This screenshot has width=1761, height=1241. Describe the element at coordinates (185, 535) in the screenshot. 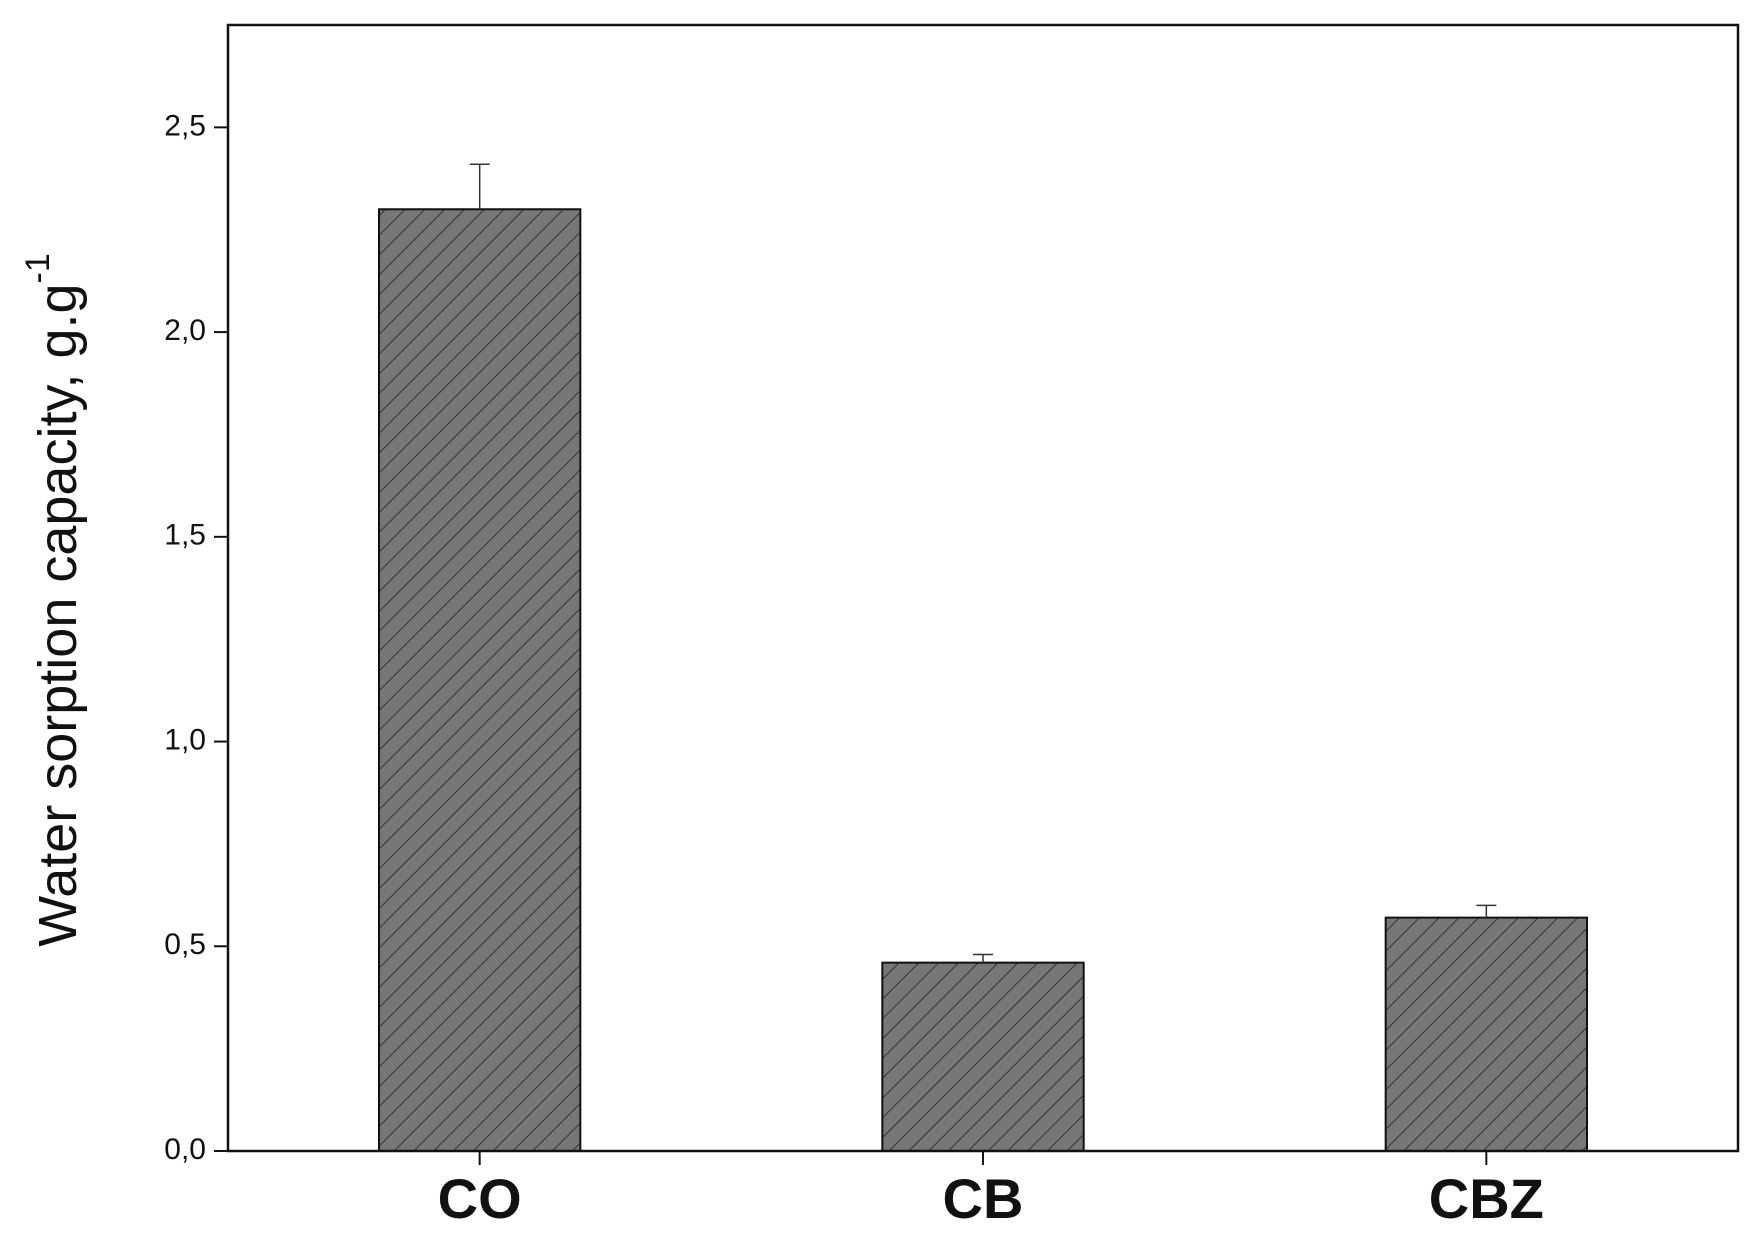

I see `y-tick-label: 1,5` at that location.